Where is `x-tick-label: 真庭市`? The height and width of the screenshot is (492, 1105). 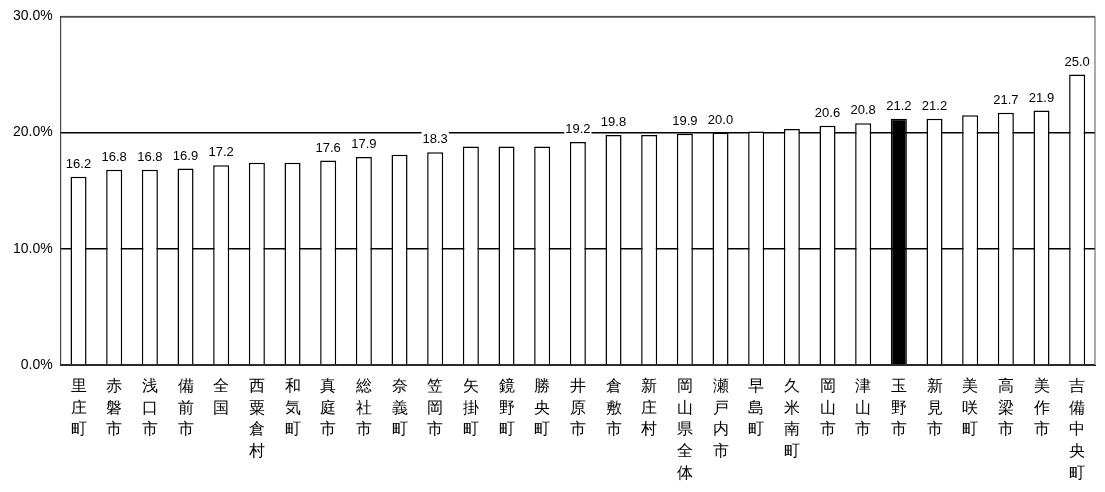
x-tick-label: 真庭市 is located at coordinates (328, 407).